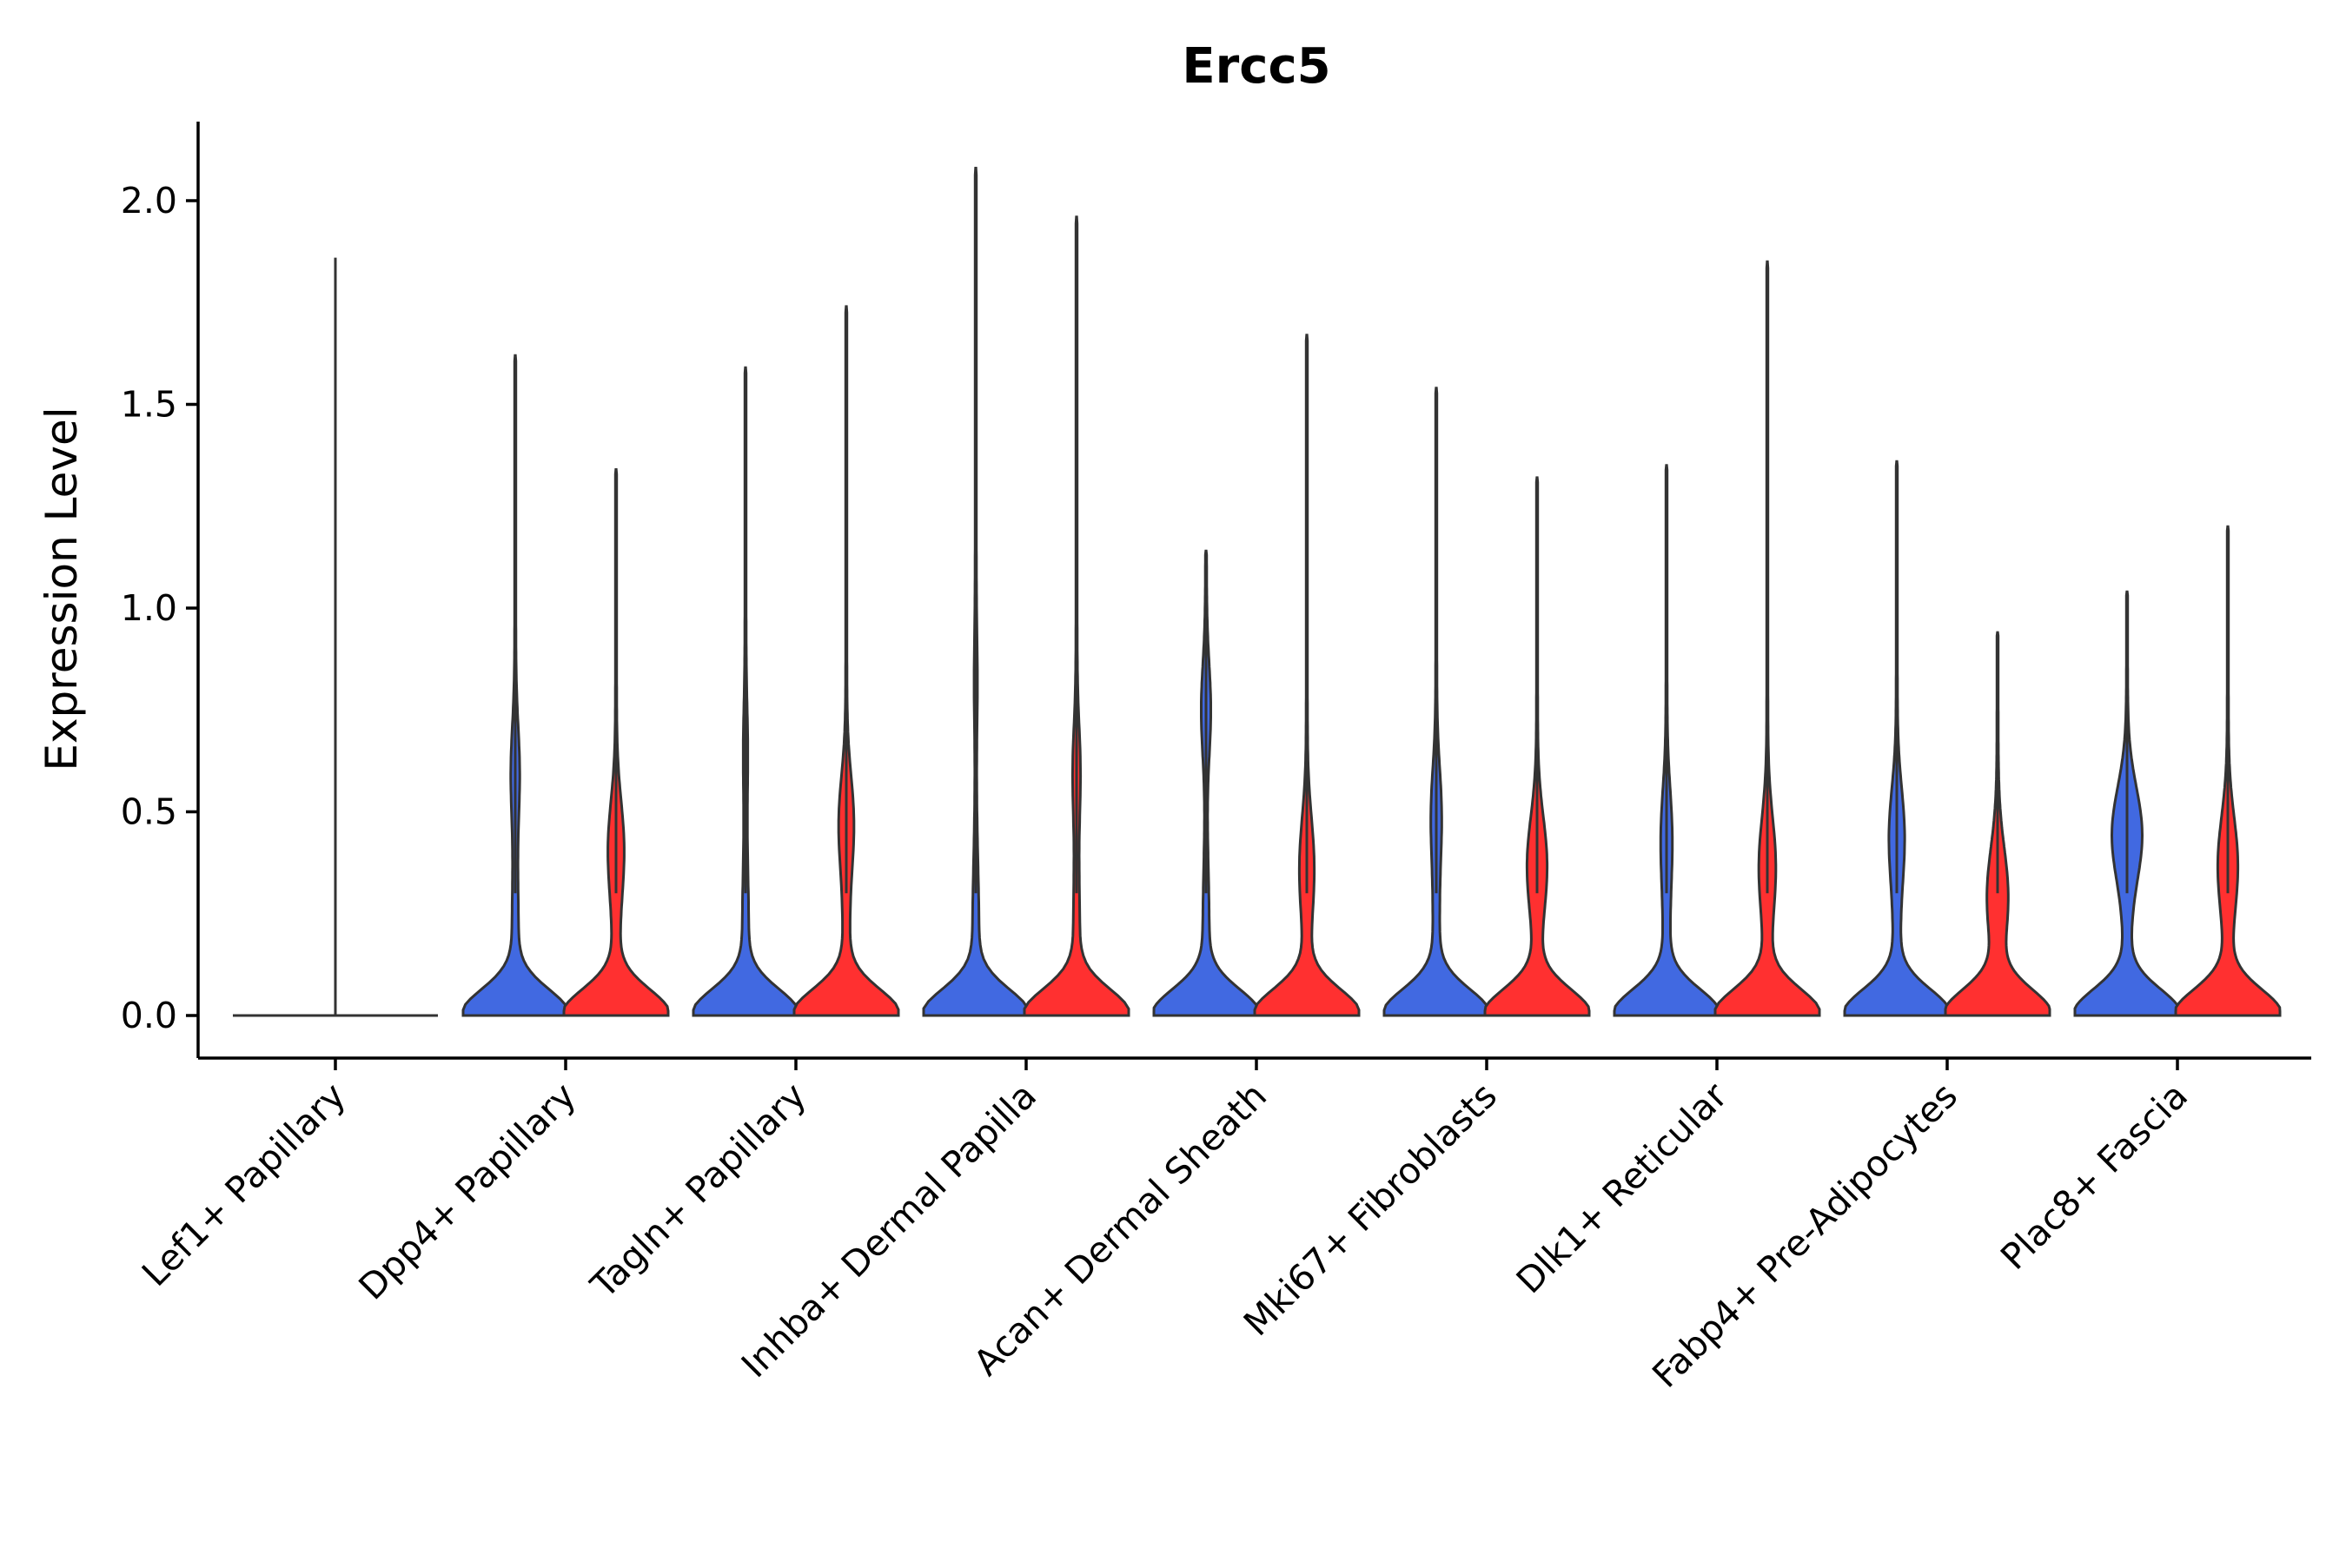 The width and height of the screenshot is (2346, 1568). I want to click on x-tick-label: Dpp4+ Papillary, so click(468, 1191).